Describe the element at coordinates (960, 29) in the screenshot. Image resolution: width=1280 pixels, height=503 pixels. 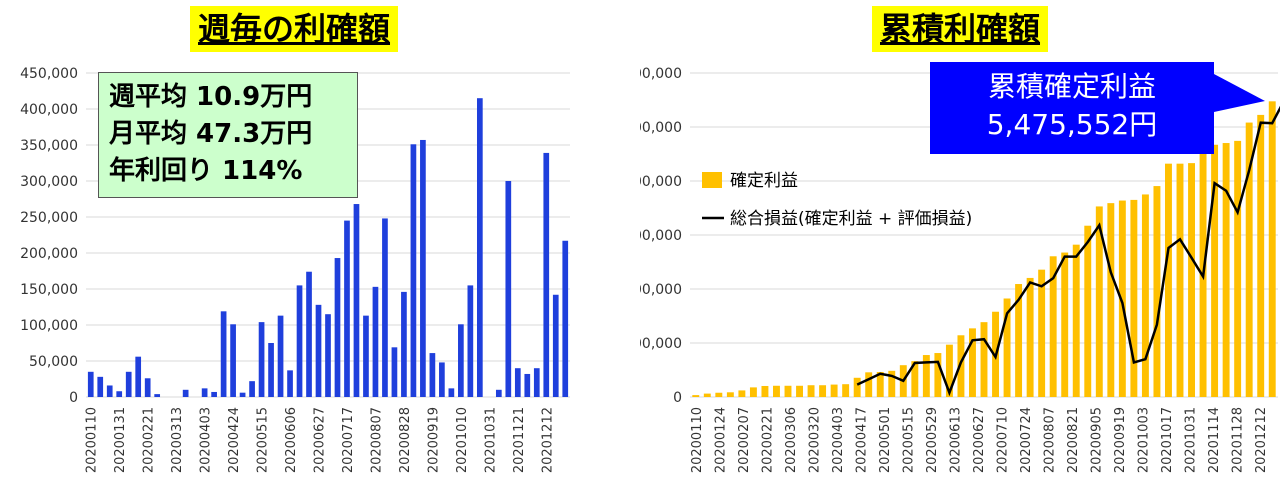
I see `cumulative-chart-title: 累積利確額` at that location.